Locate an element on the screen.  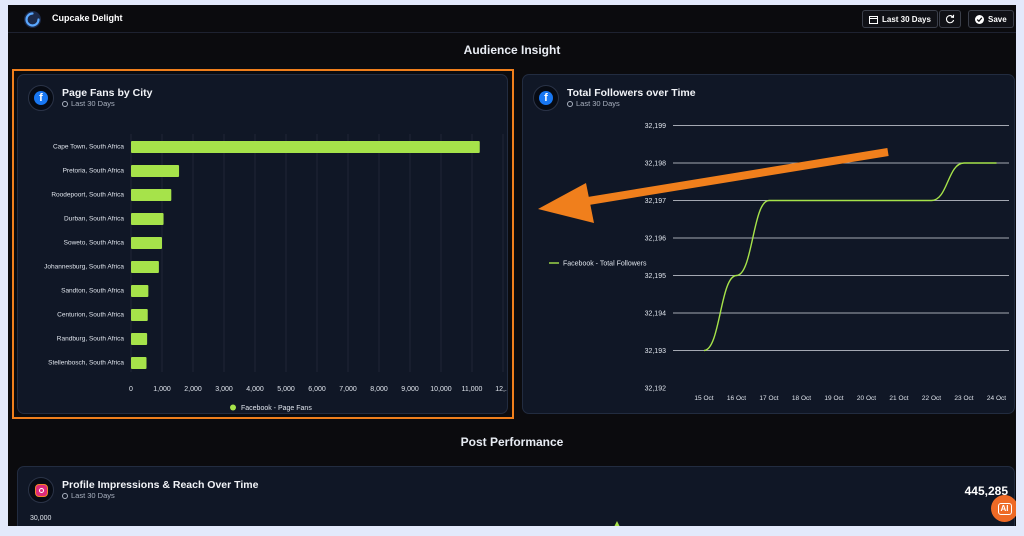
legend-marker is located at coordinates (233, 407).